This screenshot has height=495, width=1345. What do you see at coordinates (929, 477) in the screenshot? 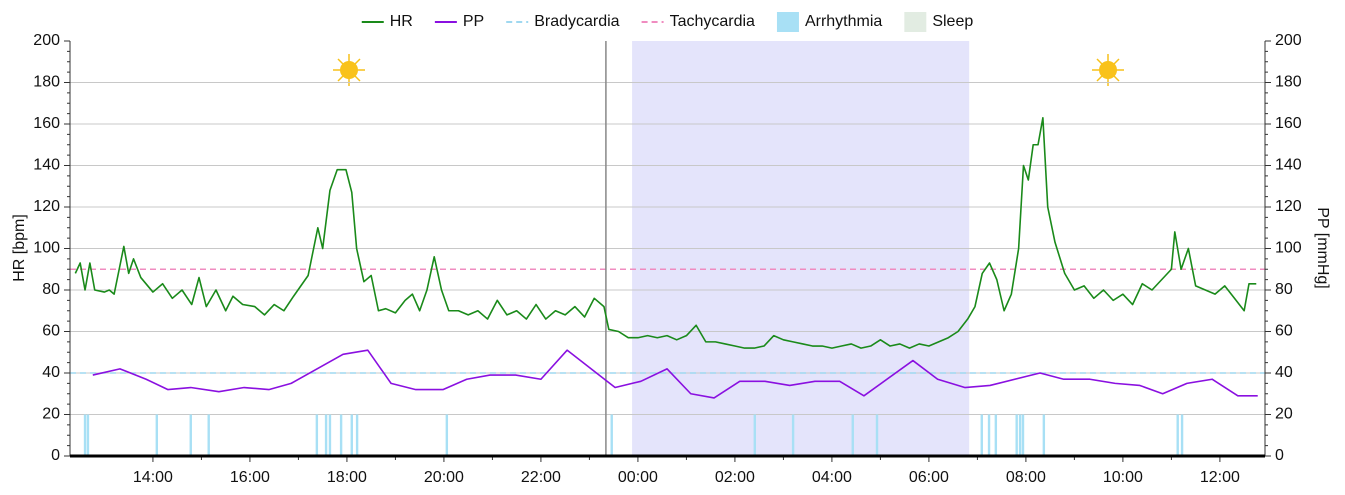
I see `x-tick-label: 06:00` at bounding box center [929, 477].